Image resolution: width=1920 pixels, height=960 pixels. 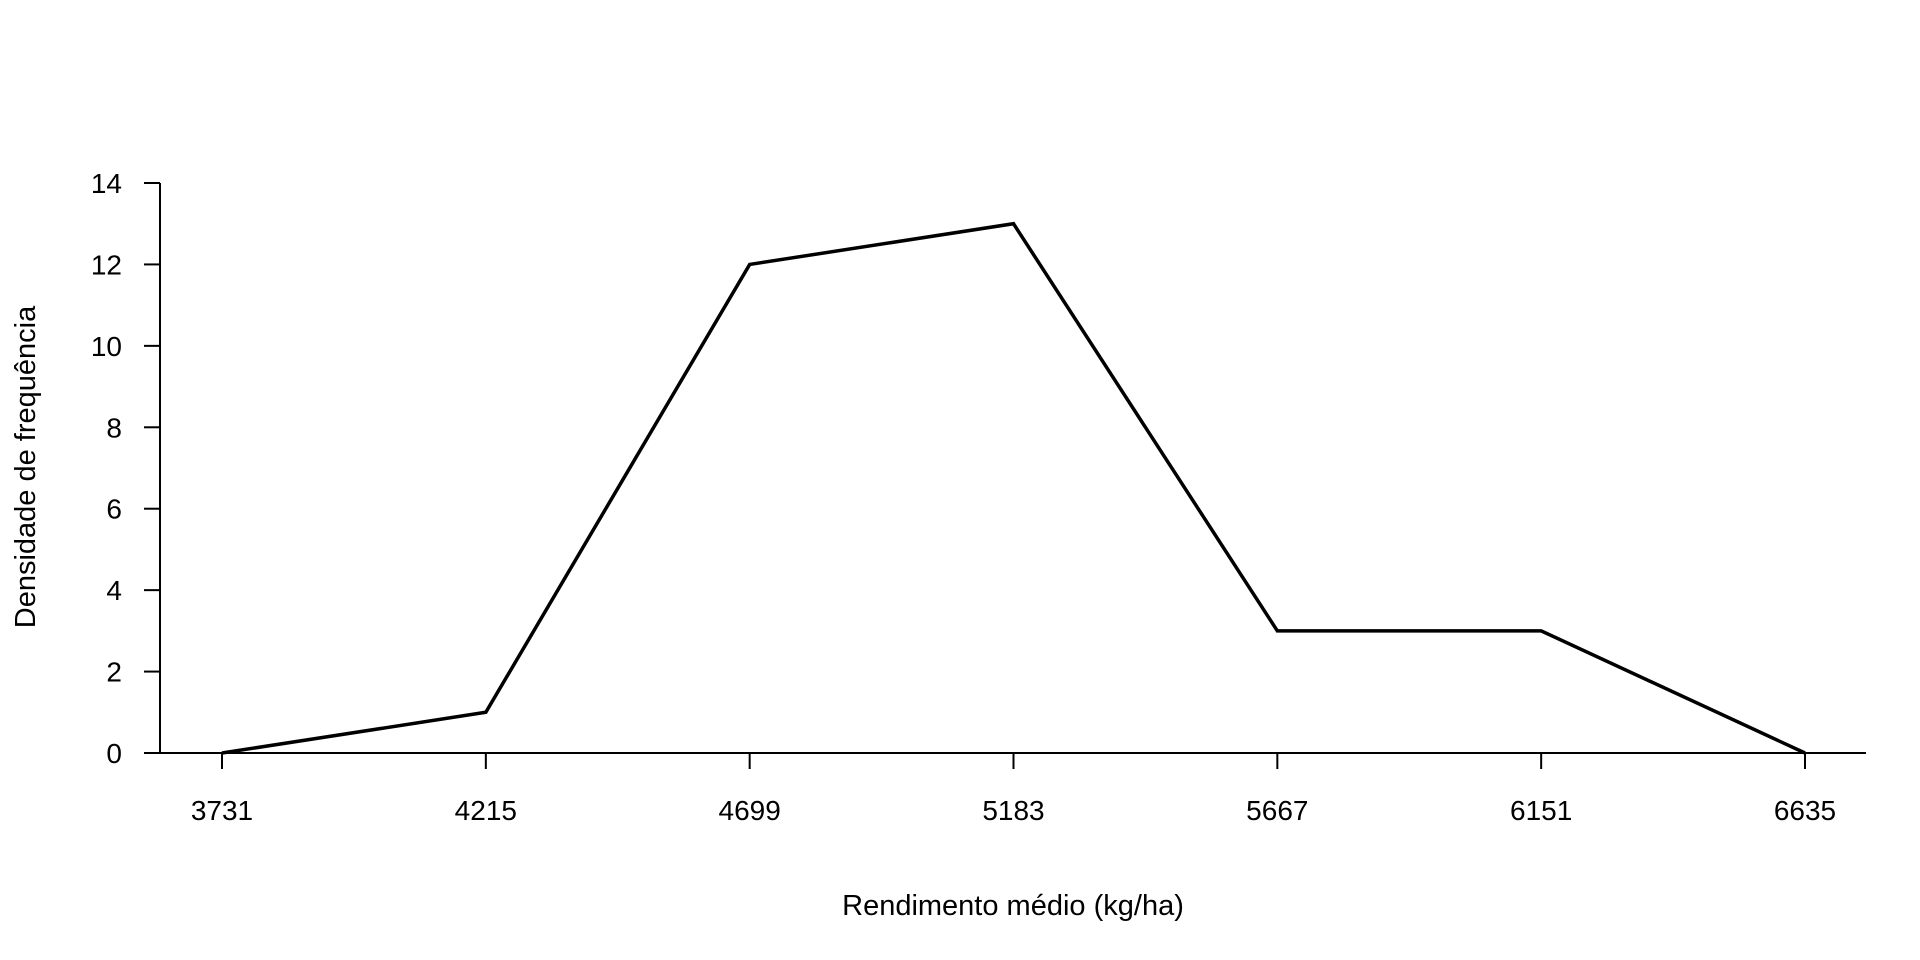 I want to click on y-tick-label: 0, so click(x=114, y=753).